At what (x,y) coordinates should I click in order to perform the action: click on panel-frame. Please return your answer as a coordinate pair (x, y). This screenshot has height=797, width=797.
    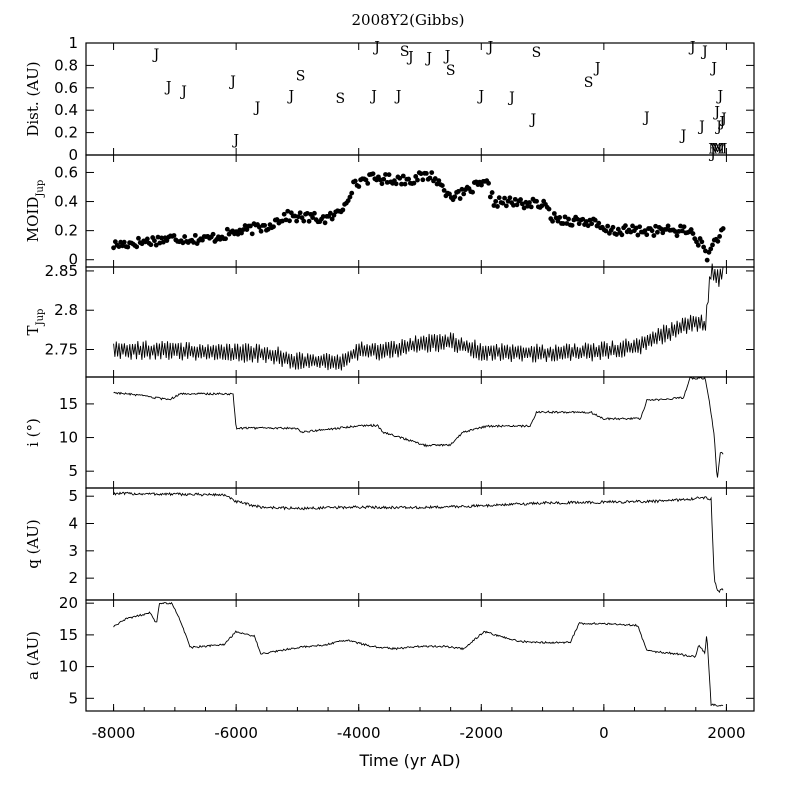
    Looking at the image, I should click on (420, 322).